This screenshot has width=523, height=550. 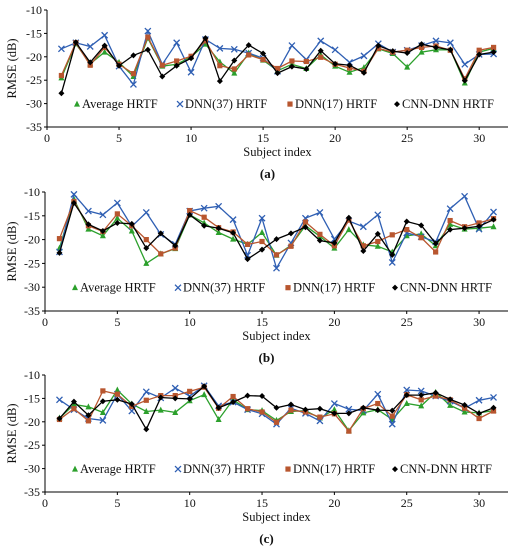 What do you see at coordinates (407, 322) in the screenshot?
I see `x-tick-label: 25` at bounding box center [407, 322].